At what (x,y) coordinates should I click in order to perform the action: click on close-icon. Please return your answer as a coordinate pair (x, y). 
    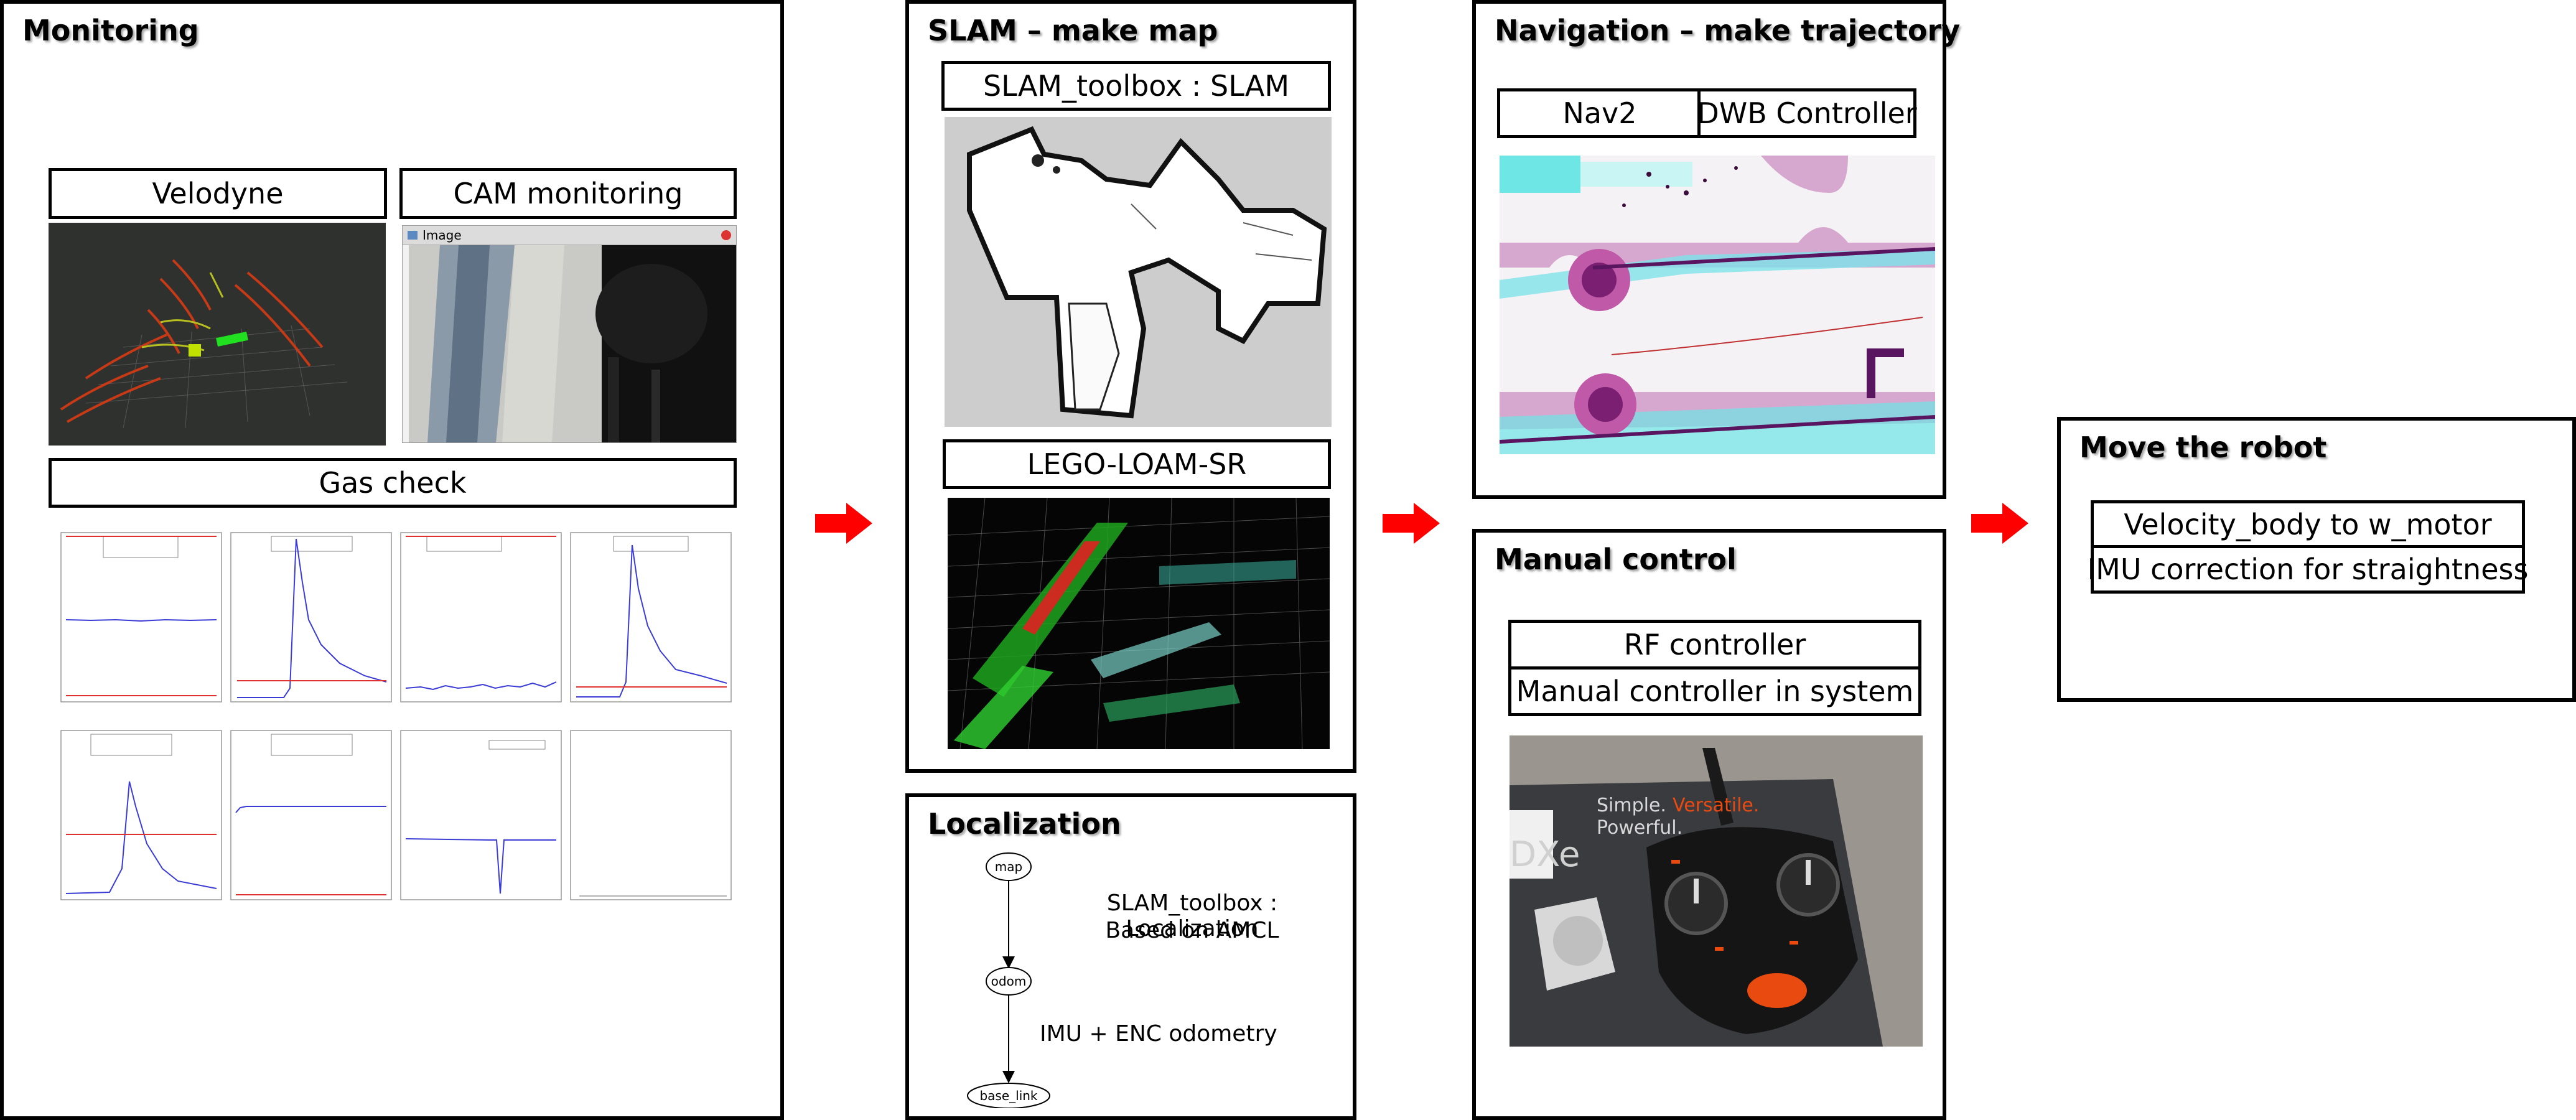
    Looking at the image, I should click on (726, 235).